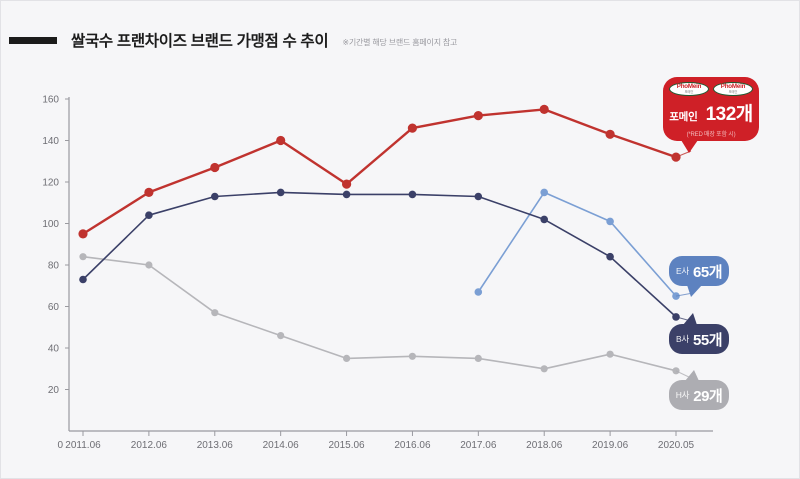  What do you see at coordinates (50, 100) in the screenshot?
I see `svg-text: 160` at bounding box center [50, 100].